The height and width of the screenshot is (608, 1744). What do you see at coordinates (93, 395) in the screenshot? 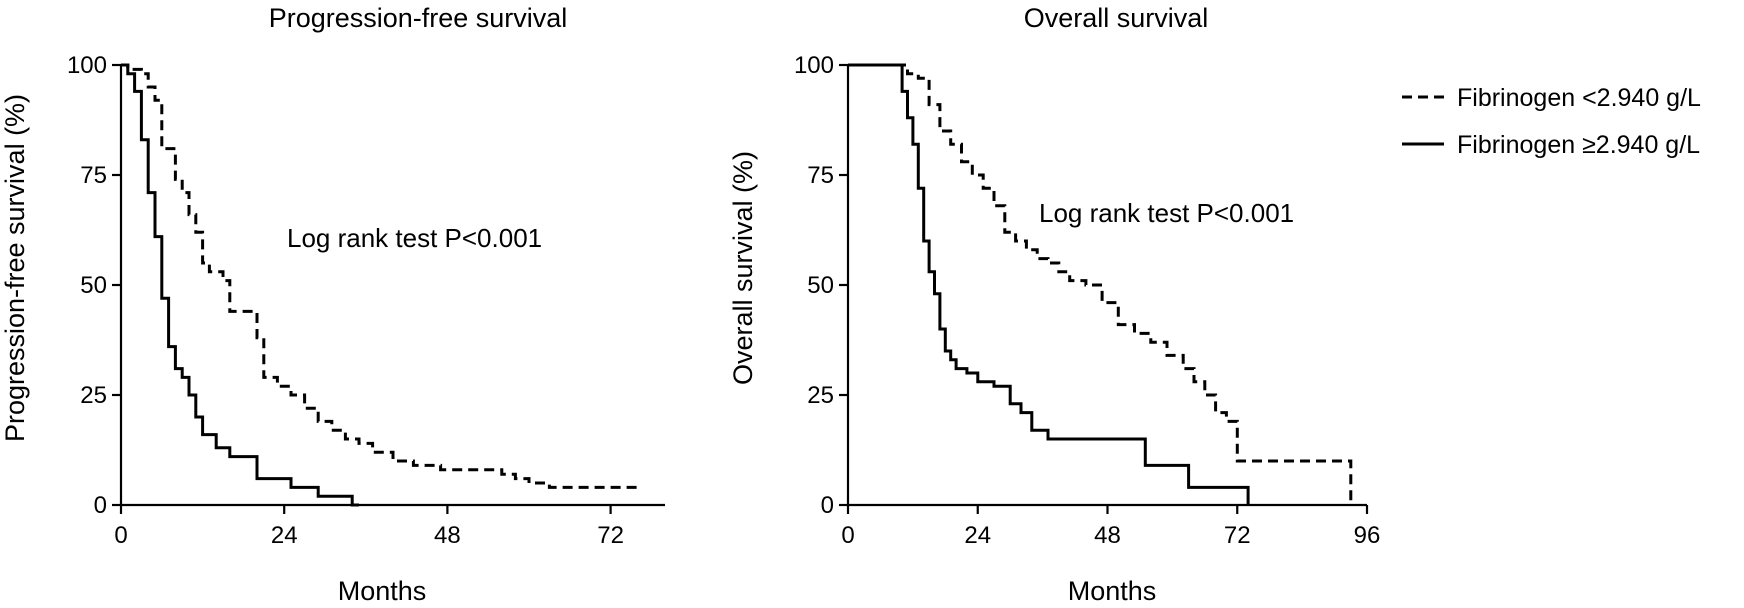
I see `pfs-y-tick-label: 25` at bounding box center [93, 395].